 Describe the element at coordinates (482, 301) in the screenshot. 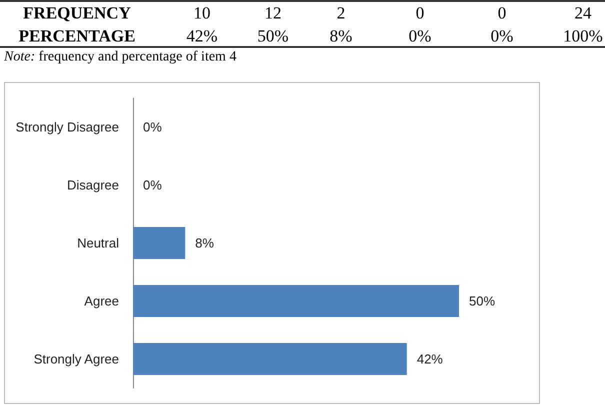

I see `data-label: 50%` at that location.